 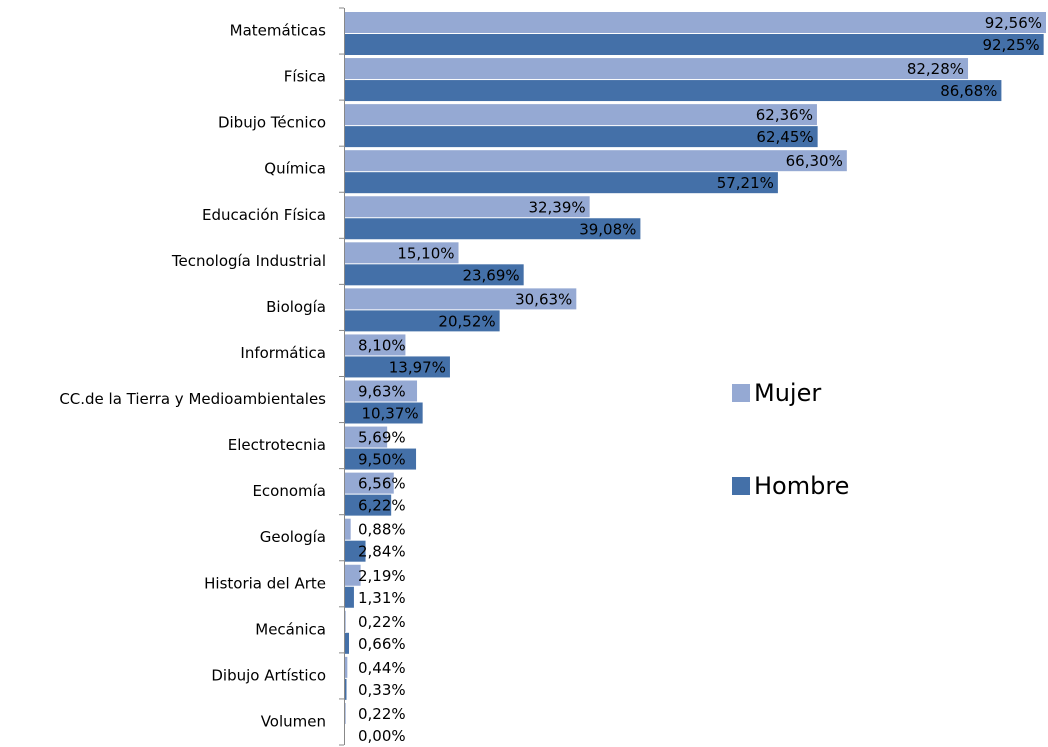 I want to click on y-tick-label: Biología, so click(x=296, y=307).